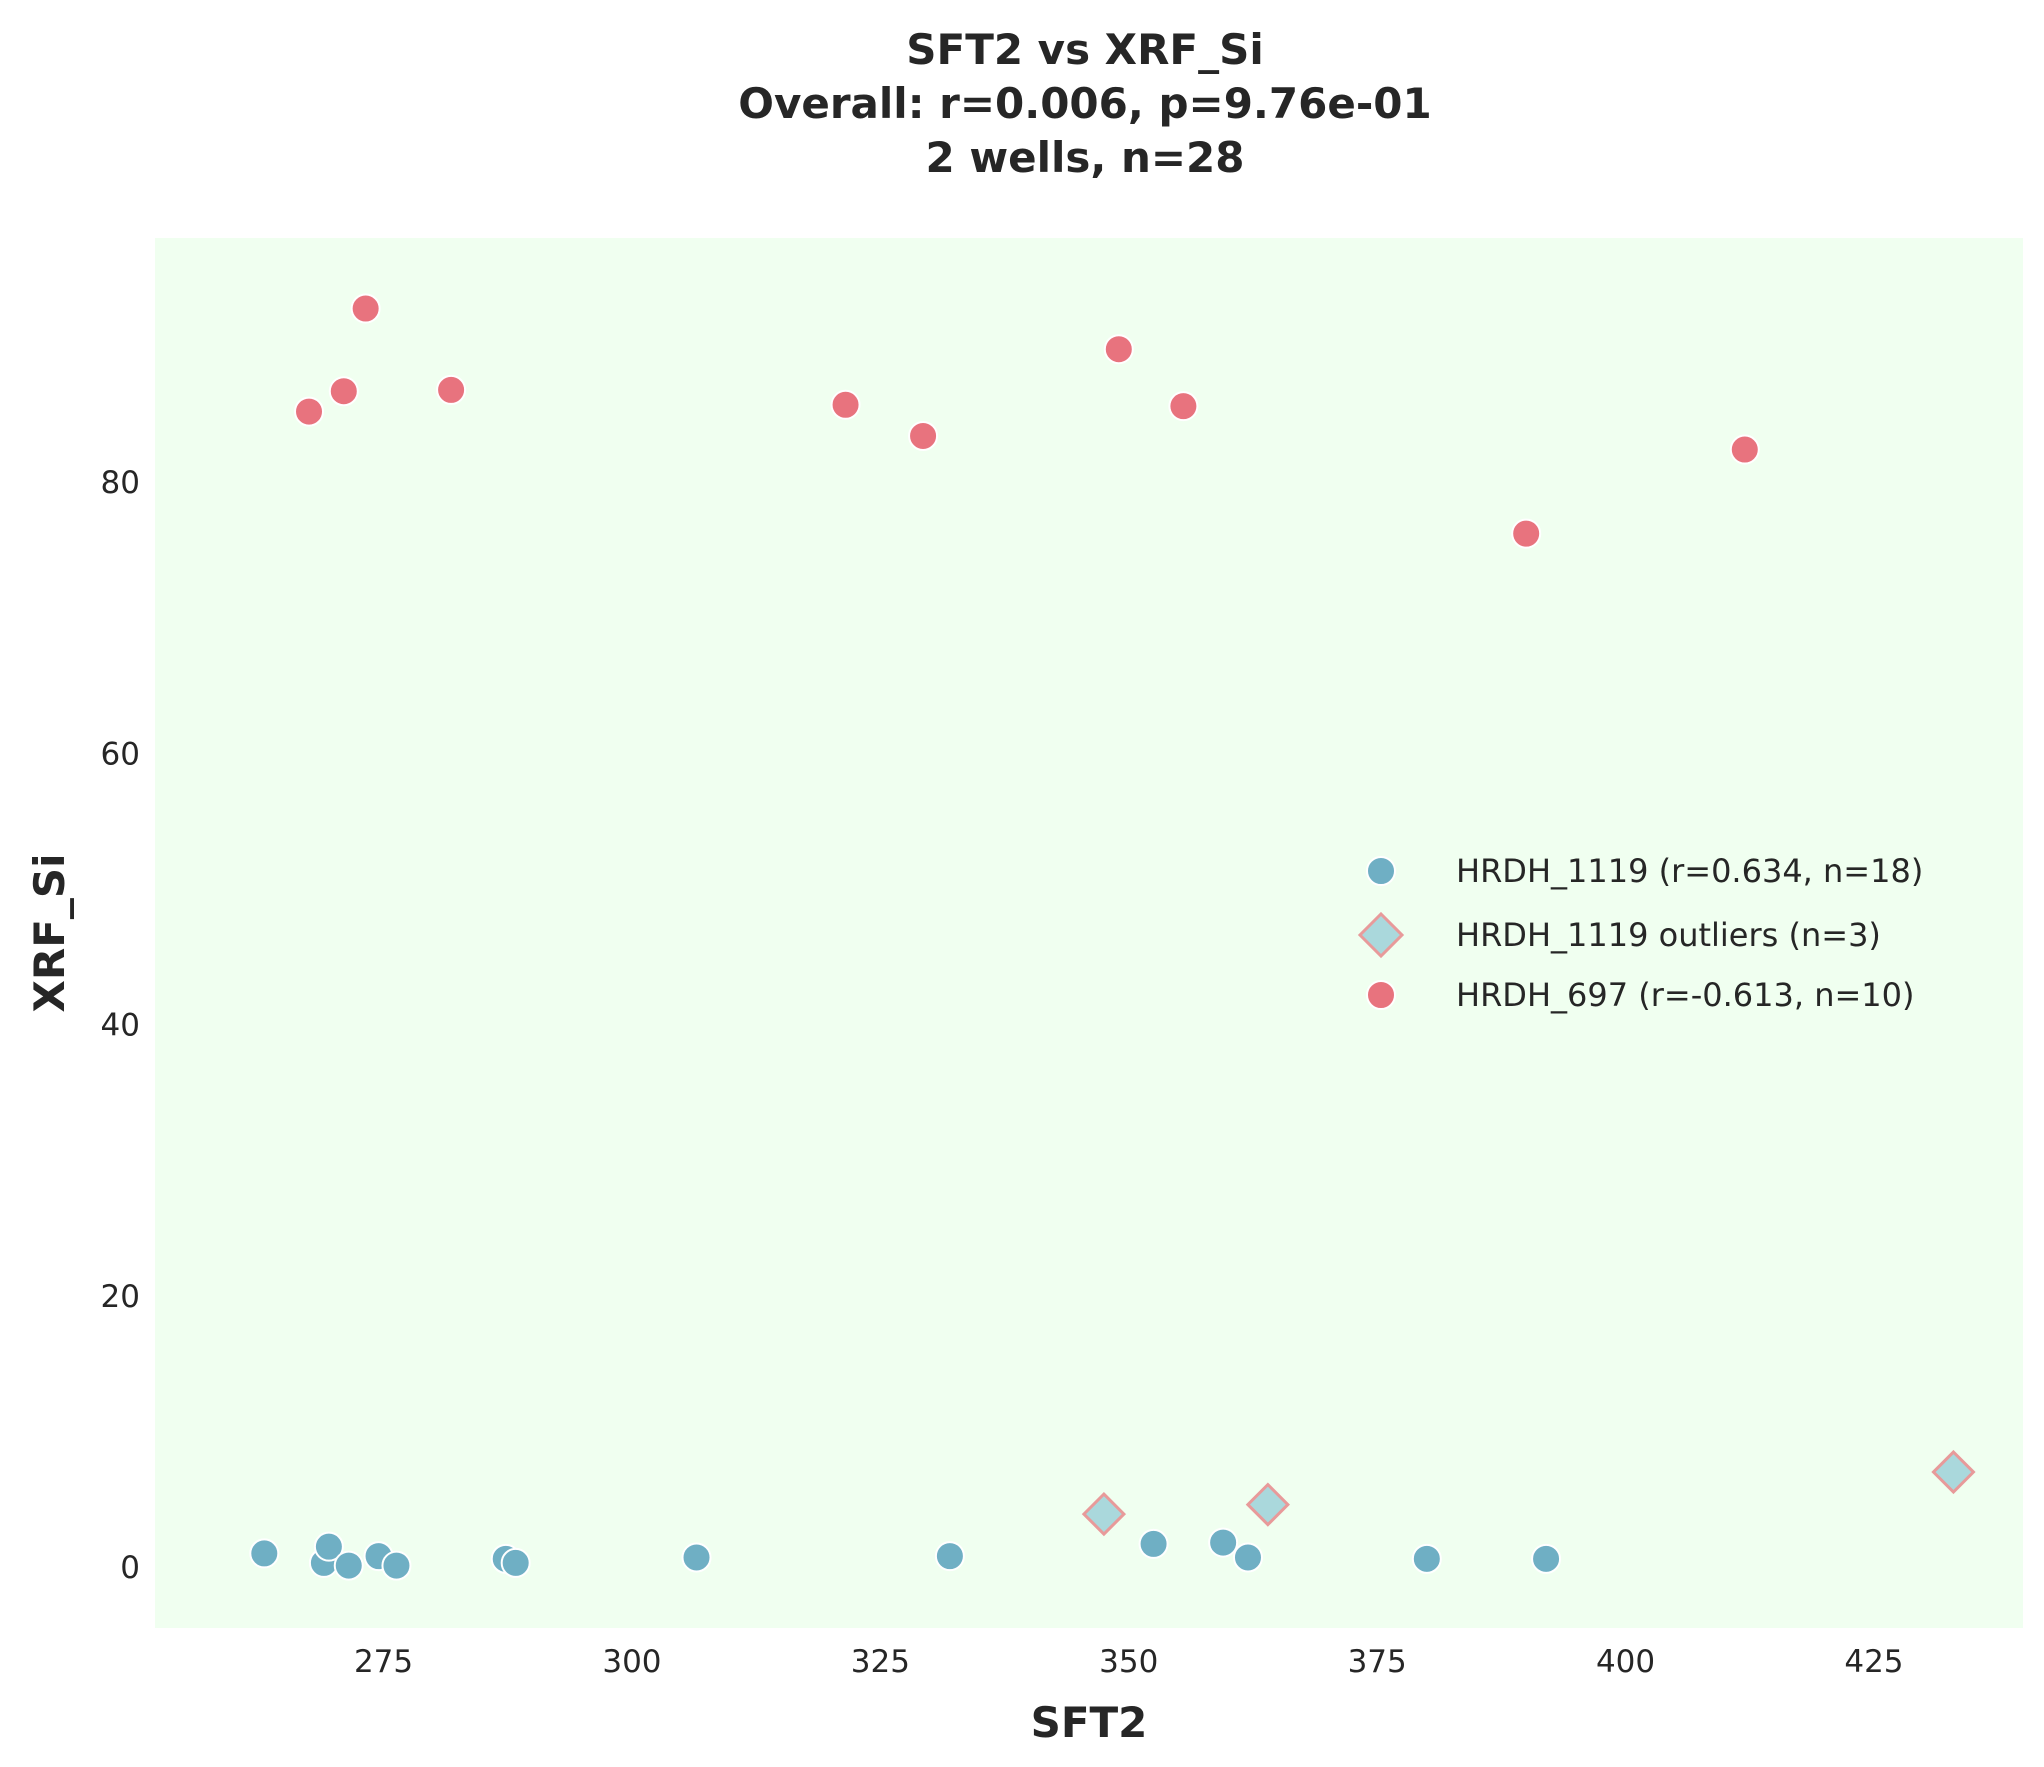  I want to click on legend-label-hrdh-1119: HRDH_1119 (r=0.634, n=18), so click(1689, 871).